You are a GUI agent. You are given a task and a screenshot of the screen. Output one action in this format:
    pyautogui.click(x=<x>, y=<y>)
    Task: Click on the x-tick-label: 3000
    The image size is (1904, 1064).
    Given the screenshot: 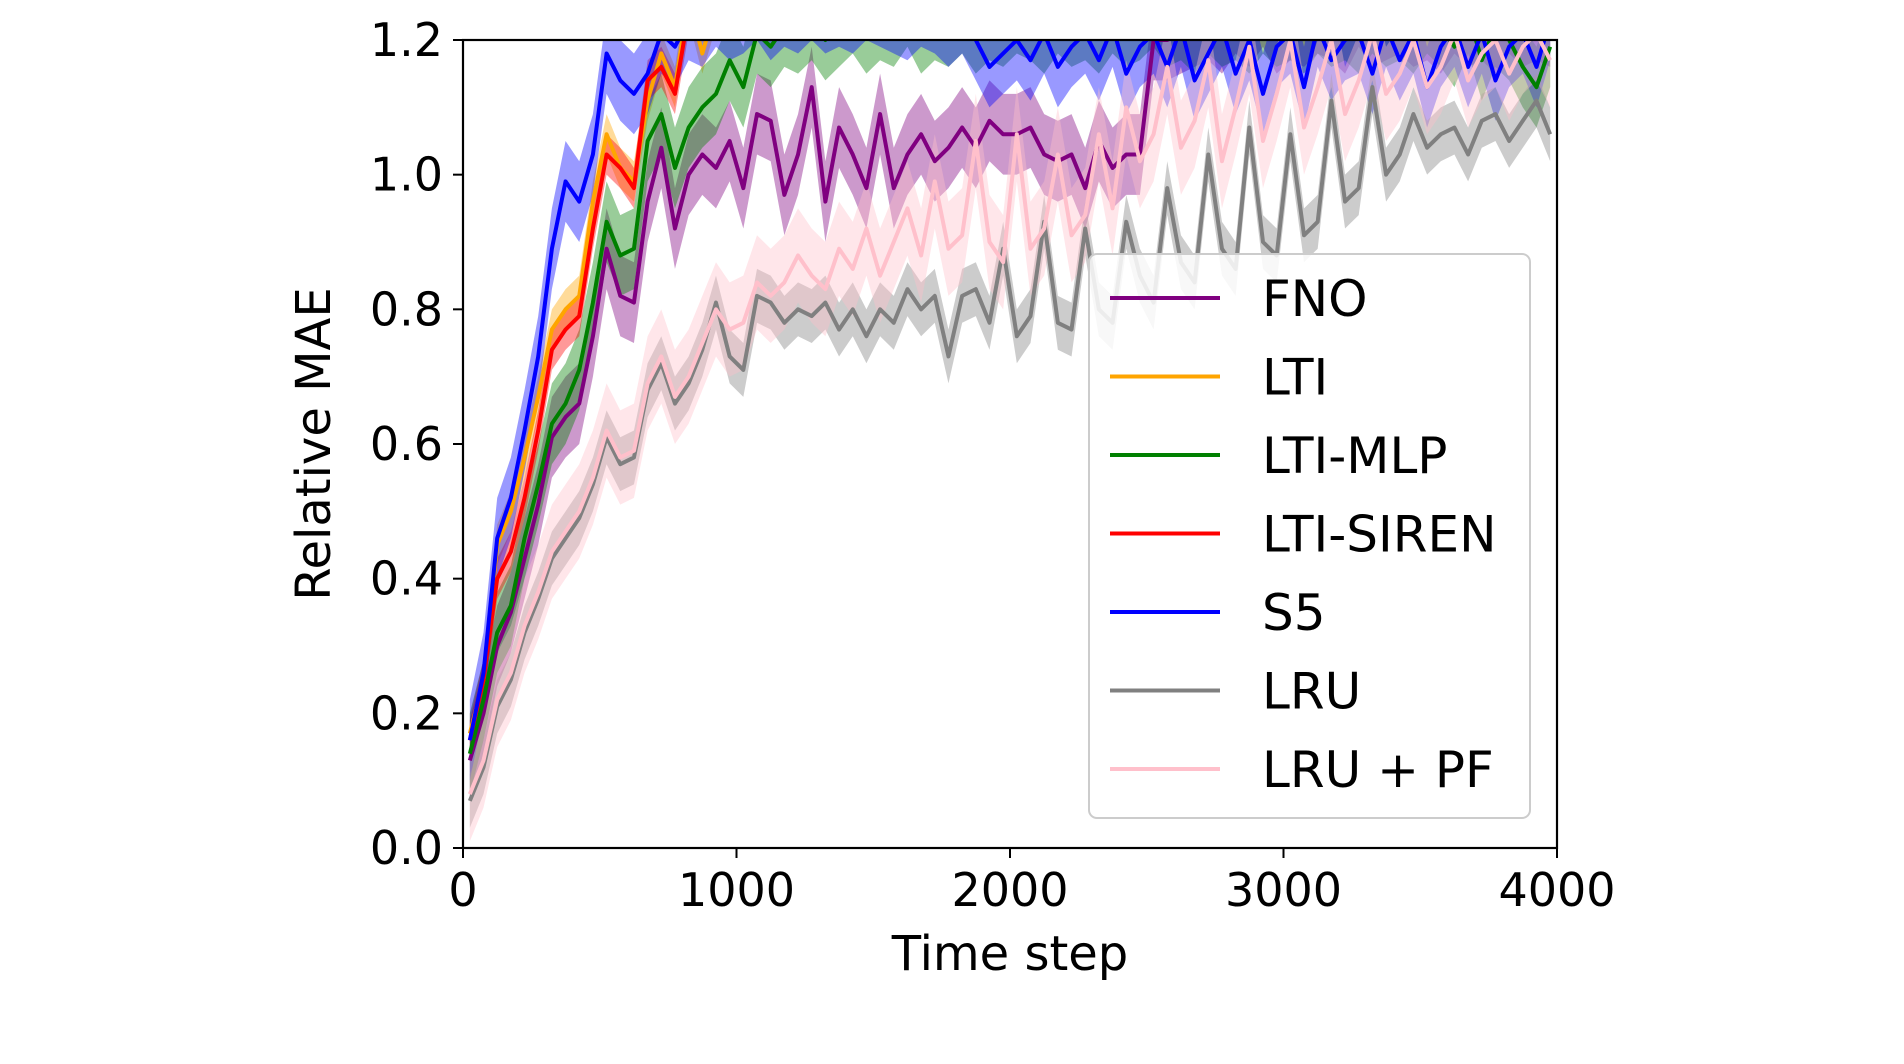 What is the action you would take?
    pyautogui.click(x=1283, y=890)
    